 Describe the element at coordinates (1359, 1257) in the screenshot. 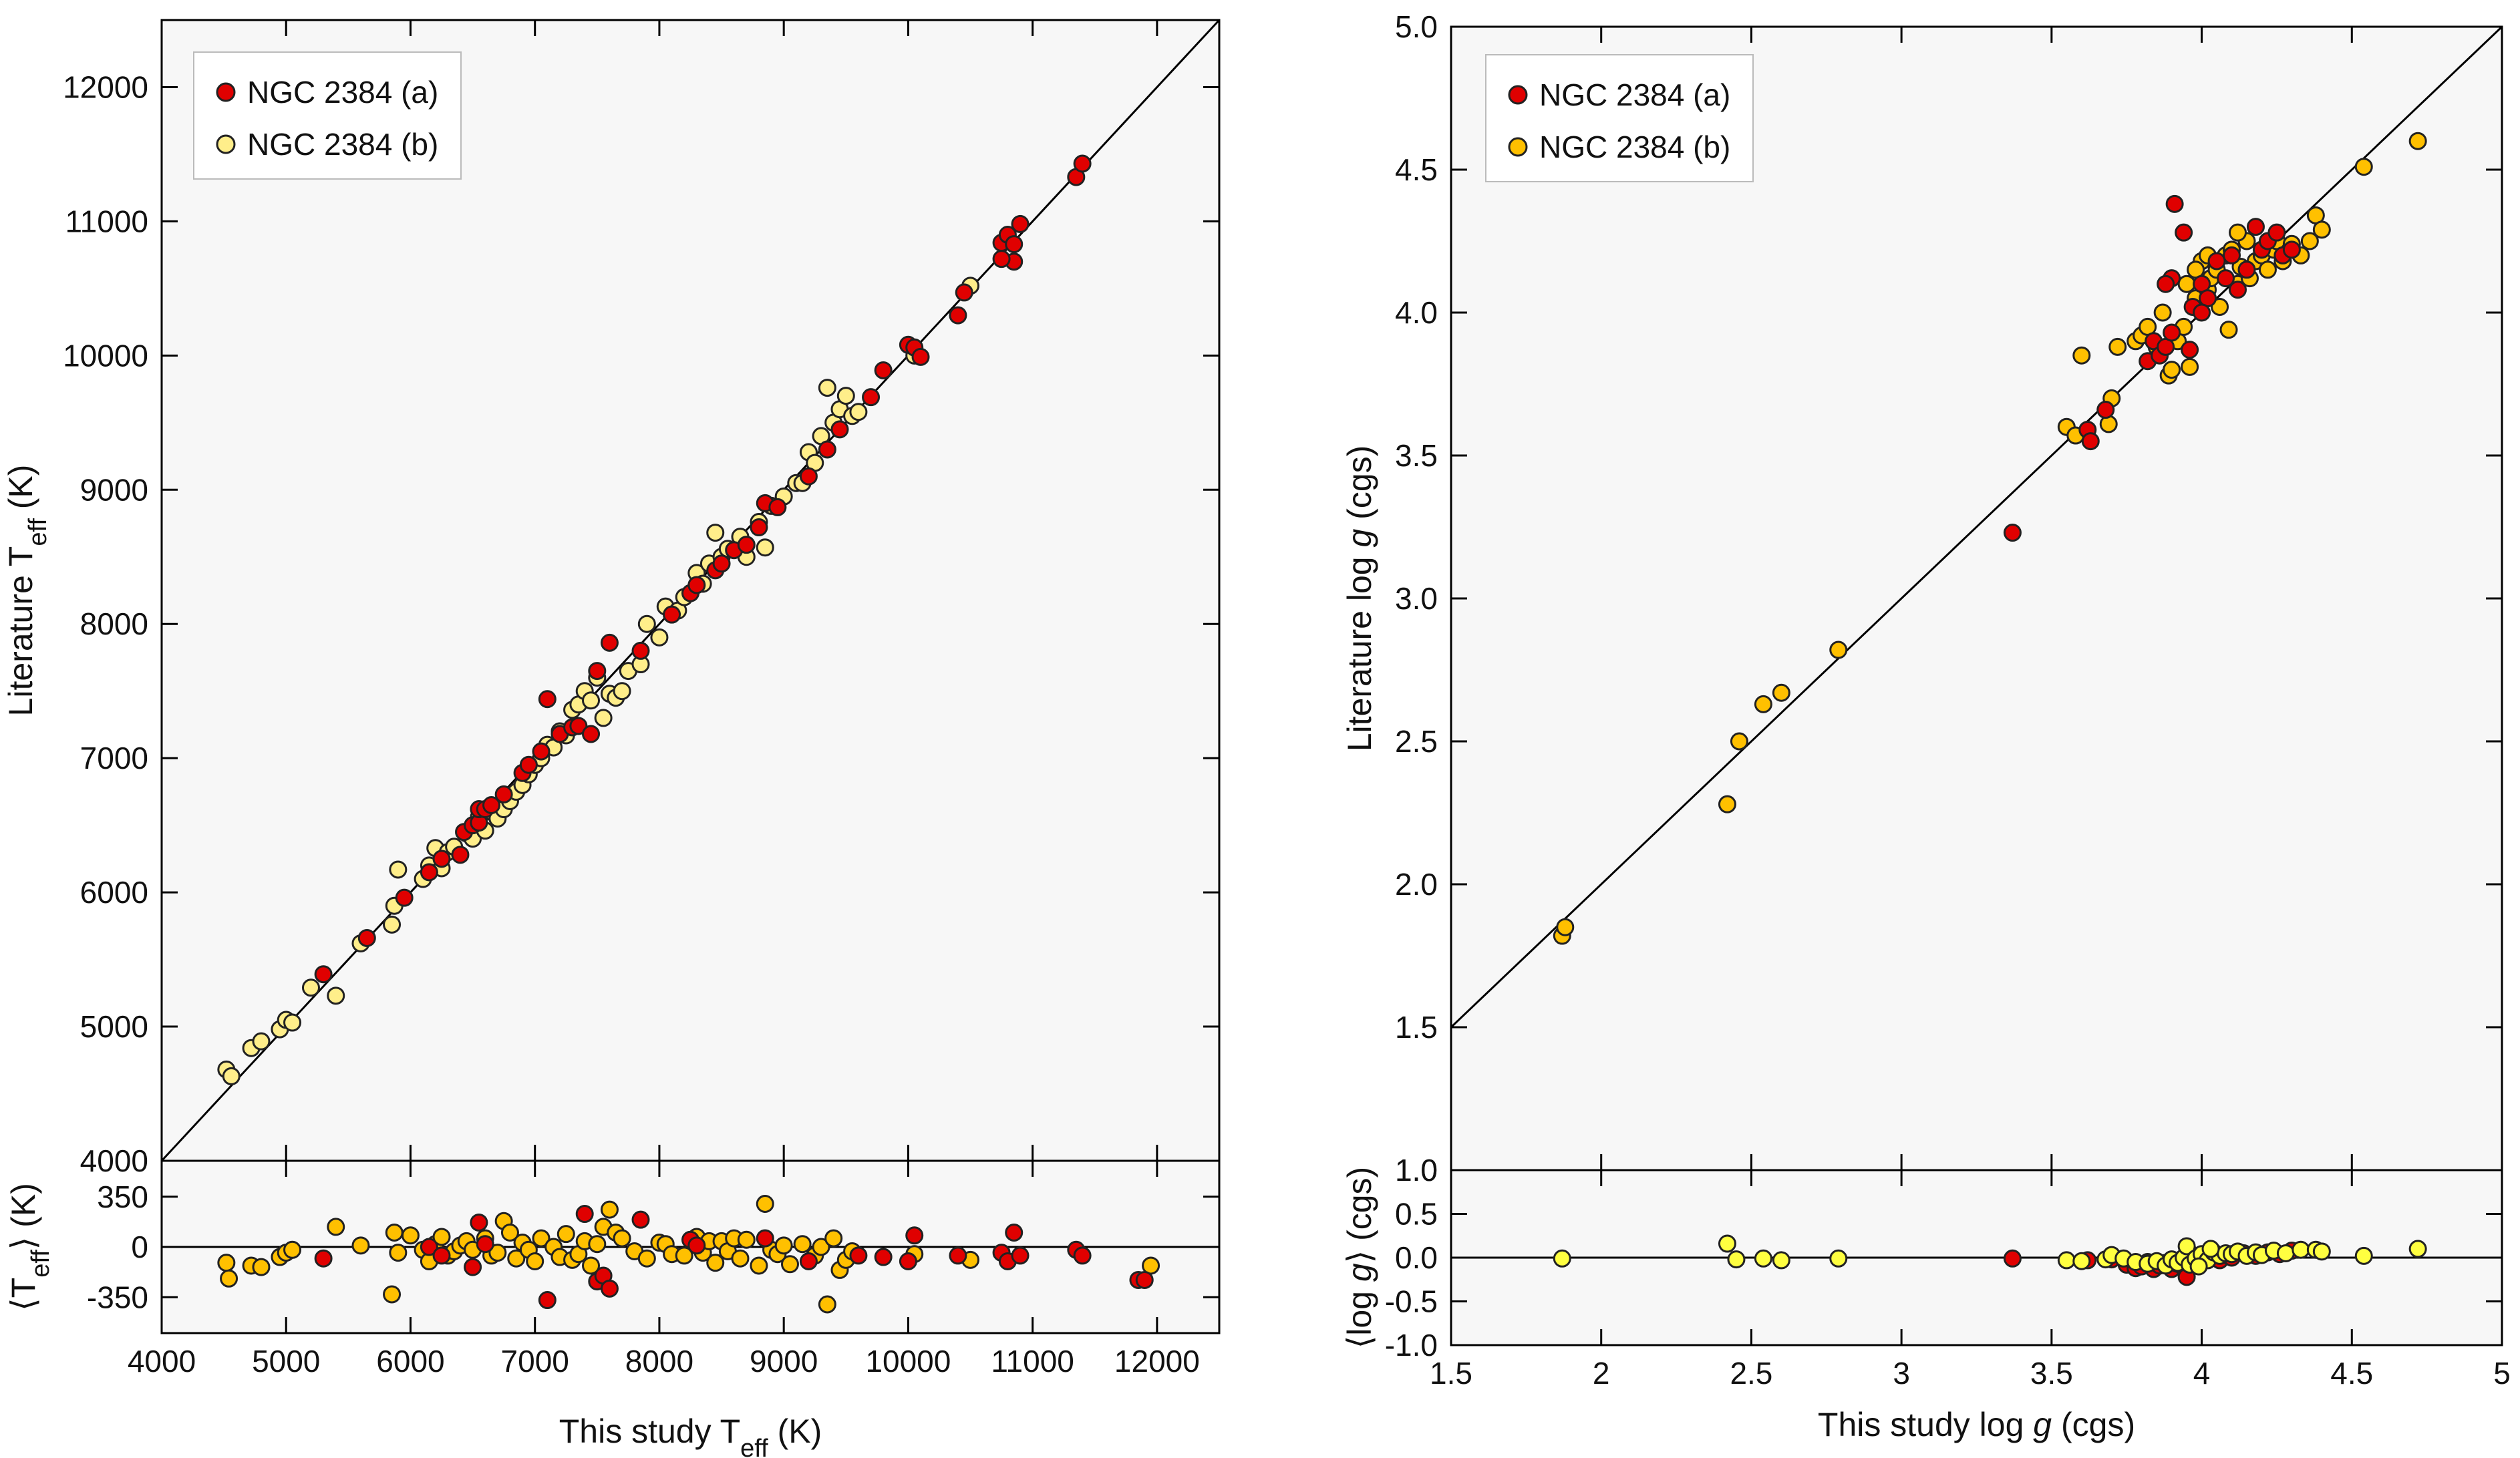

I see `residual-y-axis-title: ⟨log g⟩ (cgs)` at that location.